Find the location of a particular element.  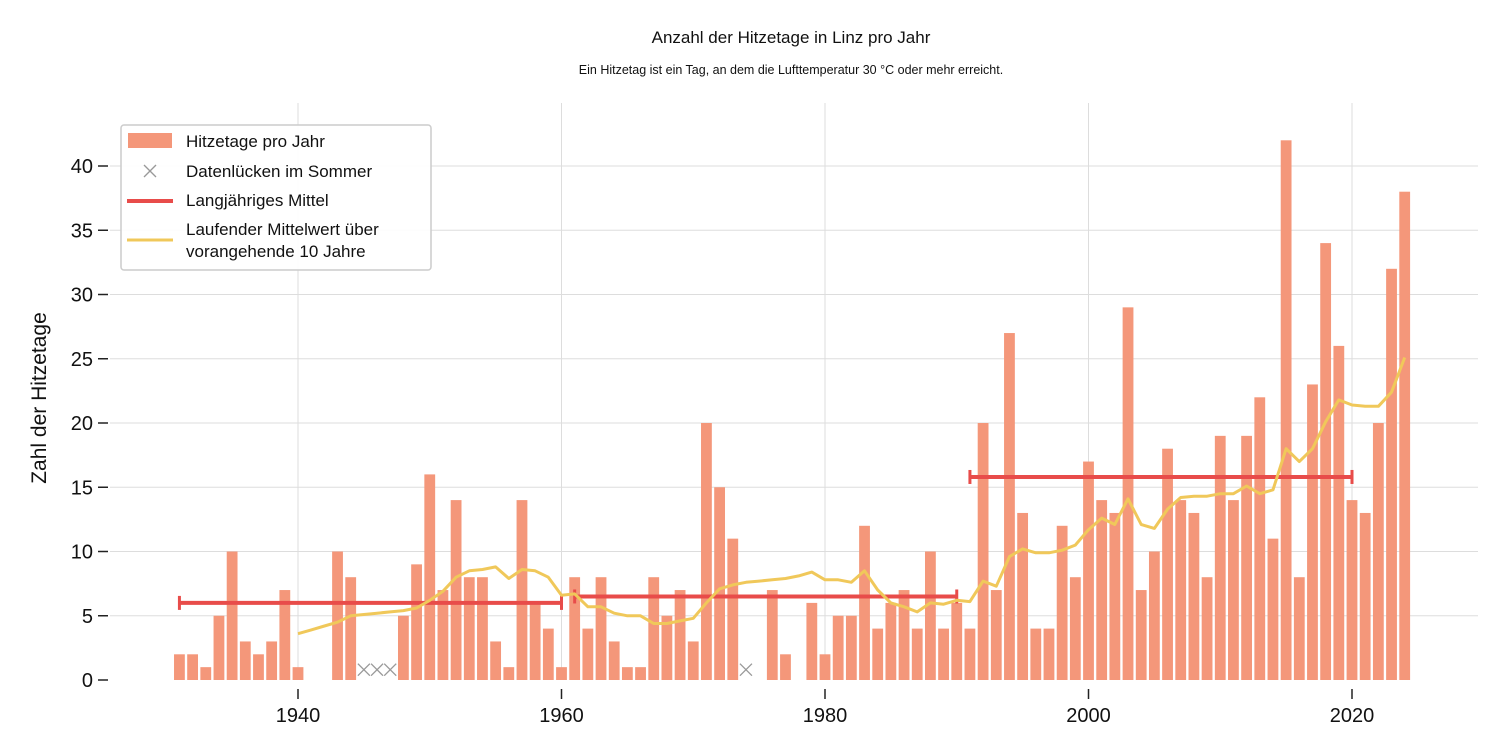

legend-box is located at coordinates (276, 197).